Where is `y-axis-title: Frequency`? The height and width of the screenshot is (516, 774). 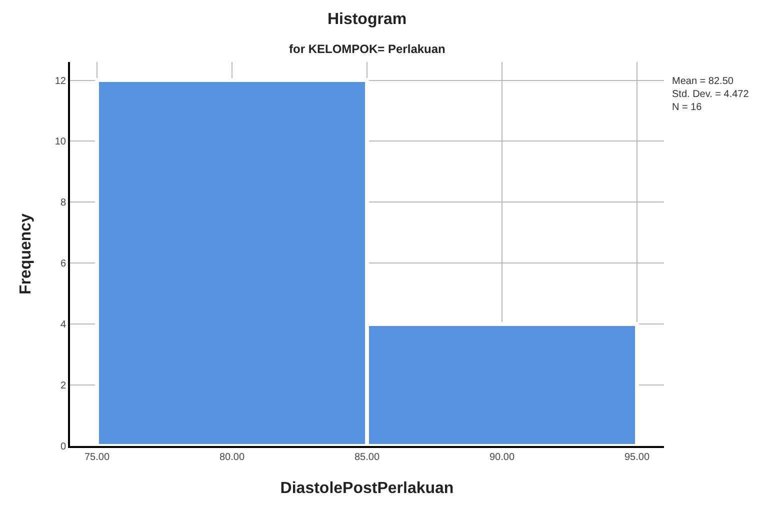 y-axis-title: Frequency is located at coordinates (25, 253).